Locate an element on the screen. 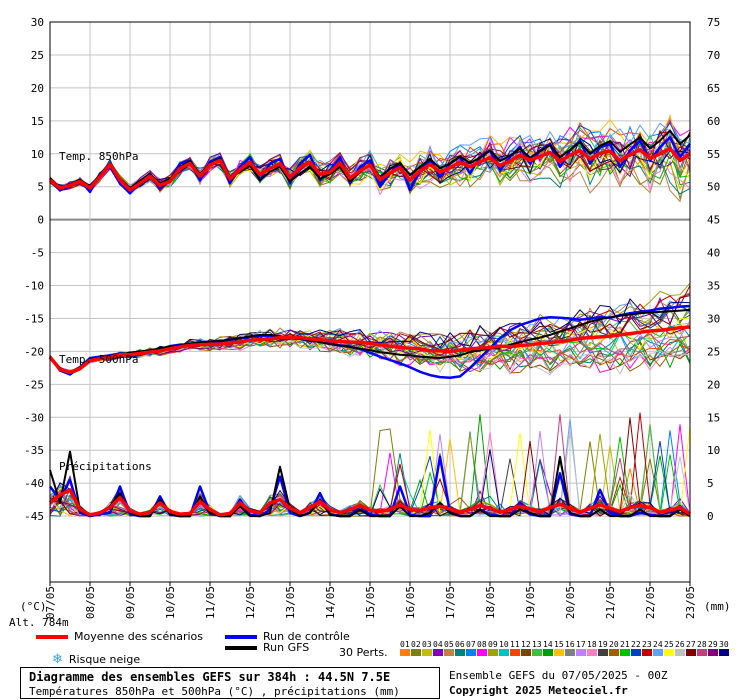 Image resolution: width=740 pixels, height=700 pixels. perturbation-number: 06 is located at coordinates (460, 644).